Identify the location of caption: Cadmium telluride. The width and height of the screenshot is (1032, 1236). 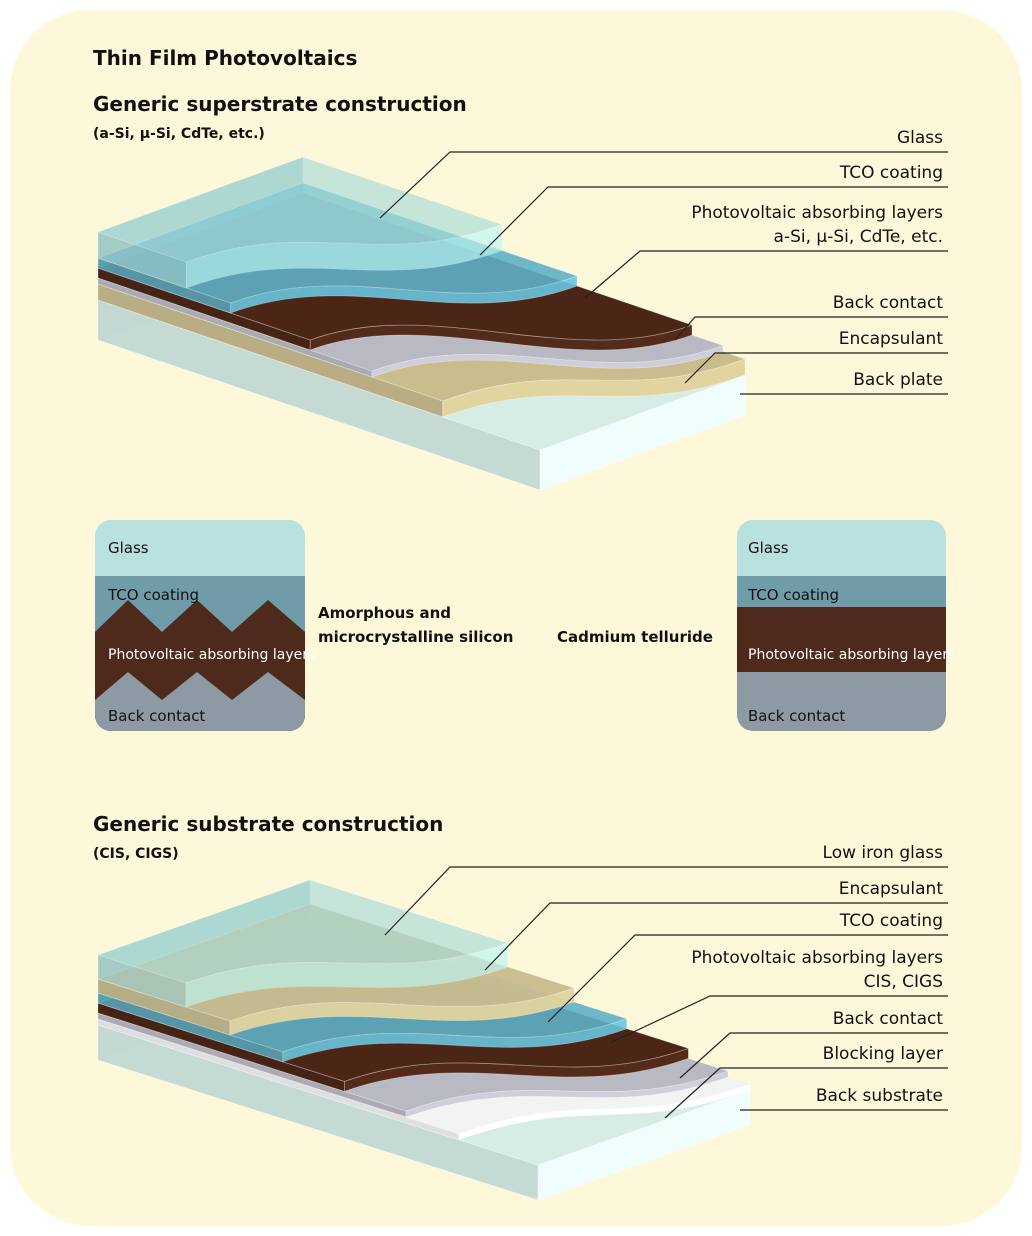
(635, 637).